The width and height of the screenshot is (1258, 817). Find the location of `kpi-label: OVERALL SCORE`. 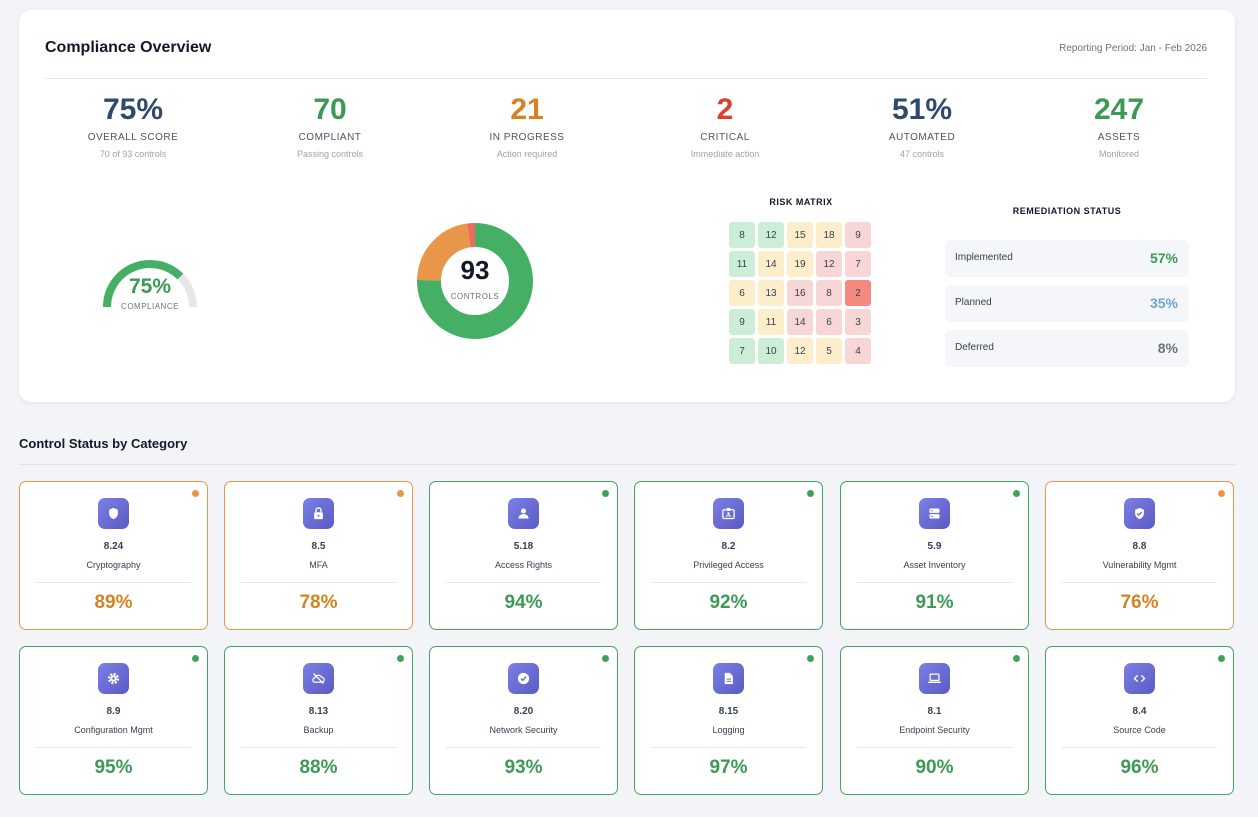

kpi-label: OVERALL SCORE is located at coordinates (133, 137).